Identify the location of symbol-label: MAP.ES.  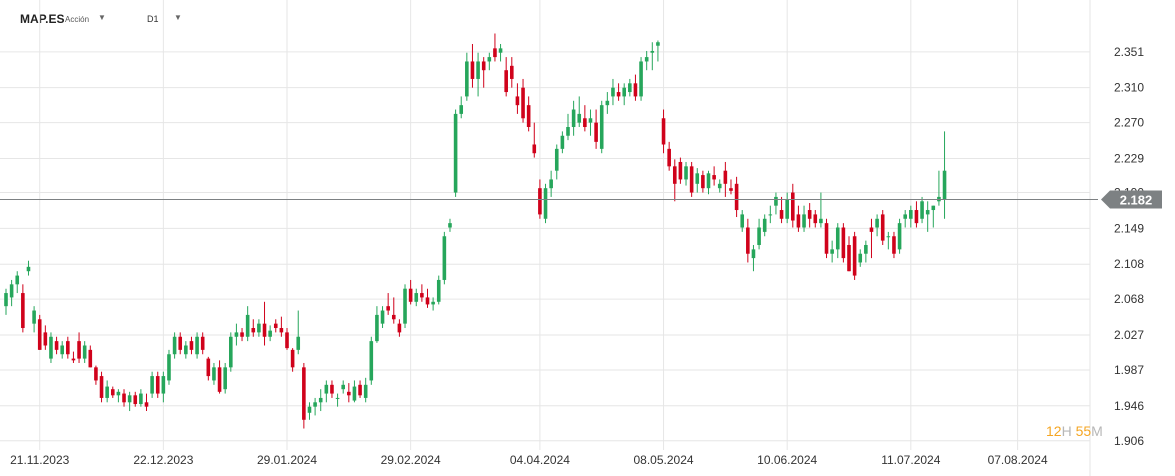
(42, 19).